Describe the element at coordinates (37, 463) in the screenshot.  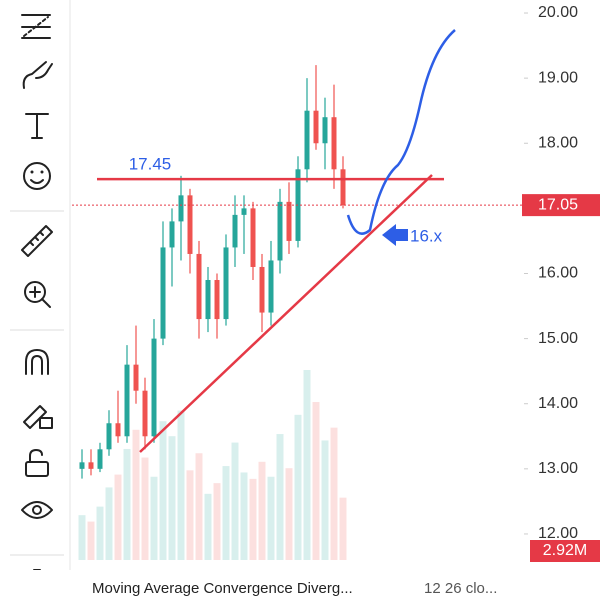
I see `lock-tool` at that location.